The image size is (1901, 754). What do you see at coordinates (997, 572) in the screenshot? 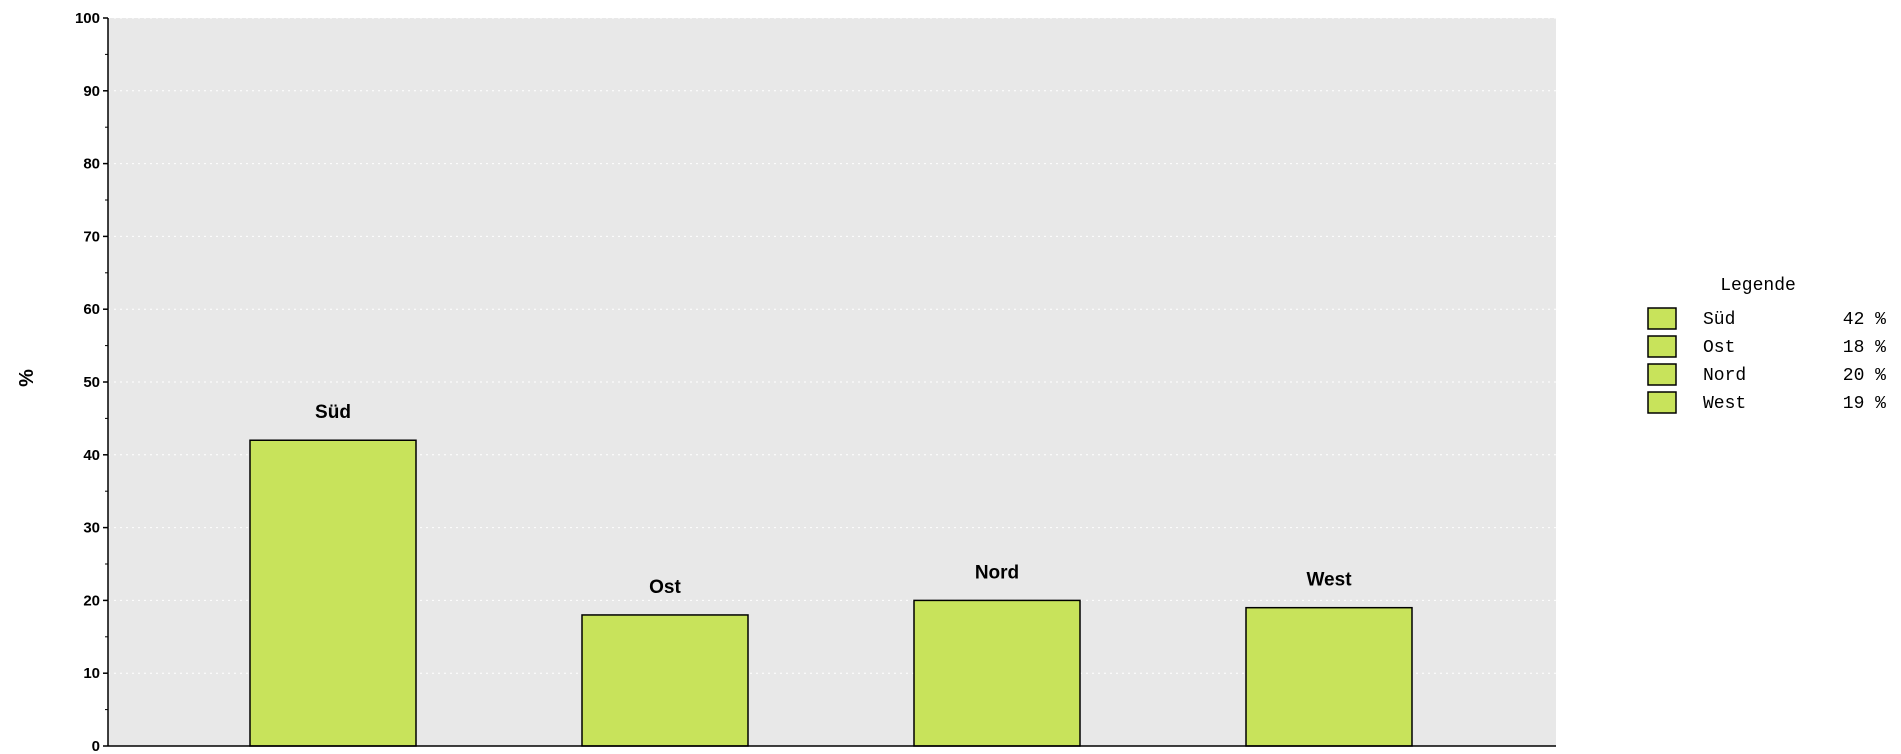
I see `bar-label: Nord` at bounding box center [997, 572].